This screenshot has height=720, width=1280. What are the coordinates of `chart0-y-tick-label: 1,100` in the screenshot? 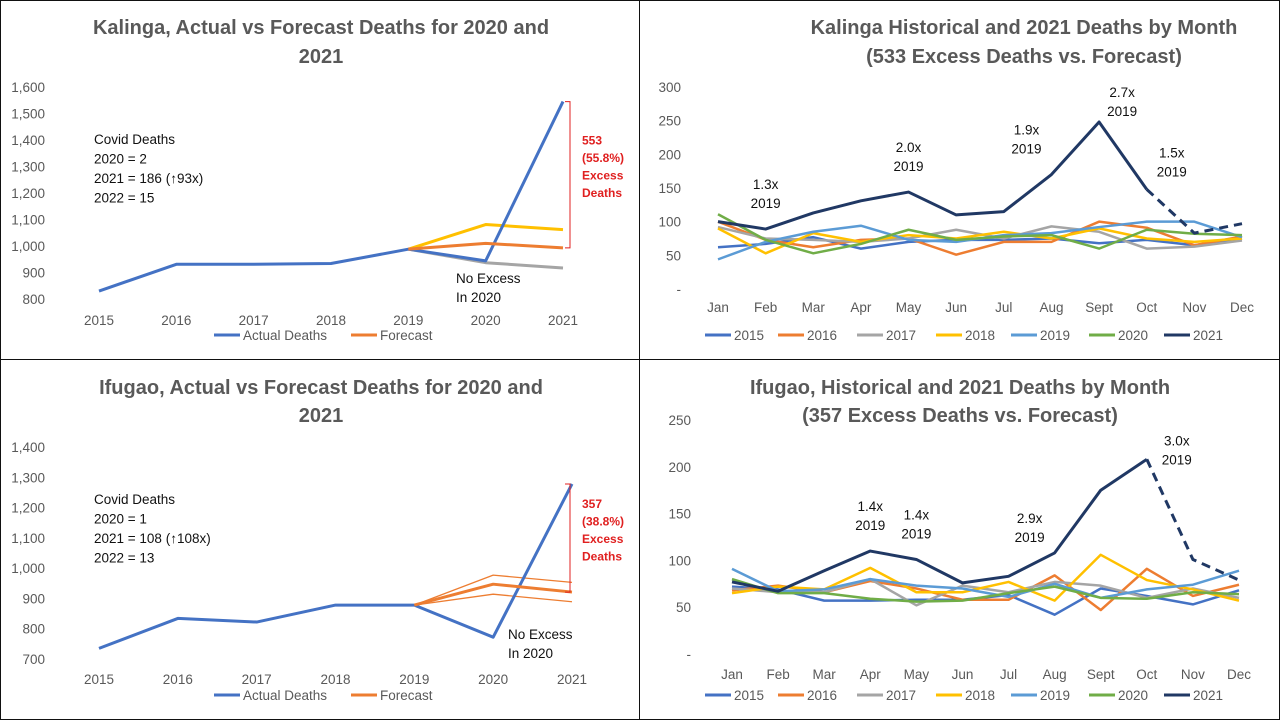 It's located at (28, 220).